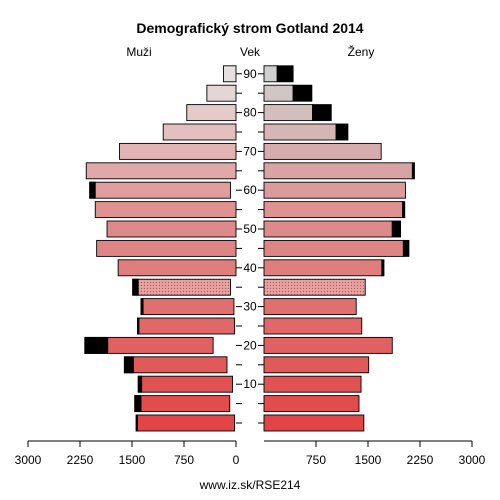 This screenshot has width=500, height=500. I want to click on age-tick-label: 80, so click(250, 113).